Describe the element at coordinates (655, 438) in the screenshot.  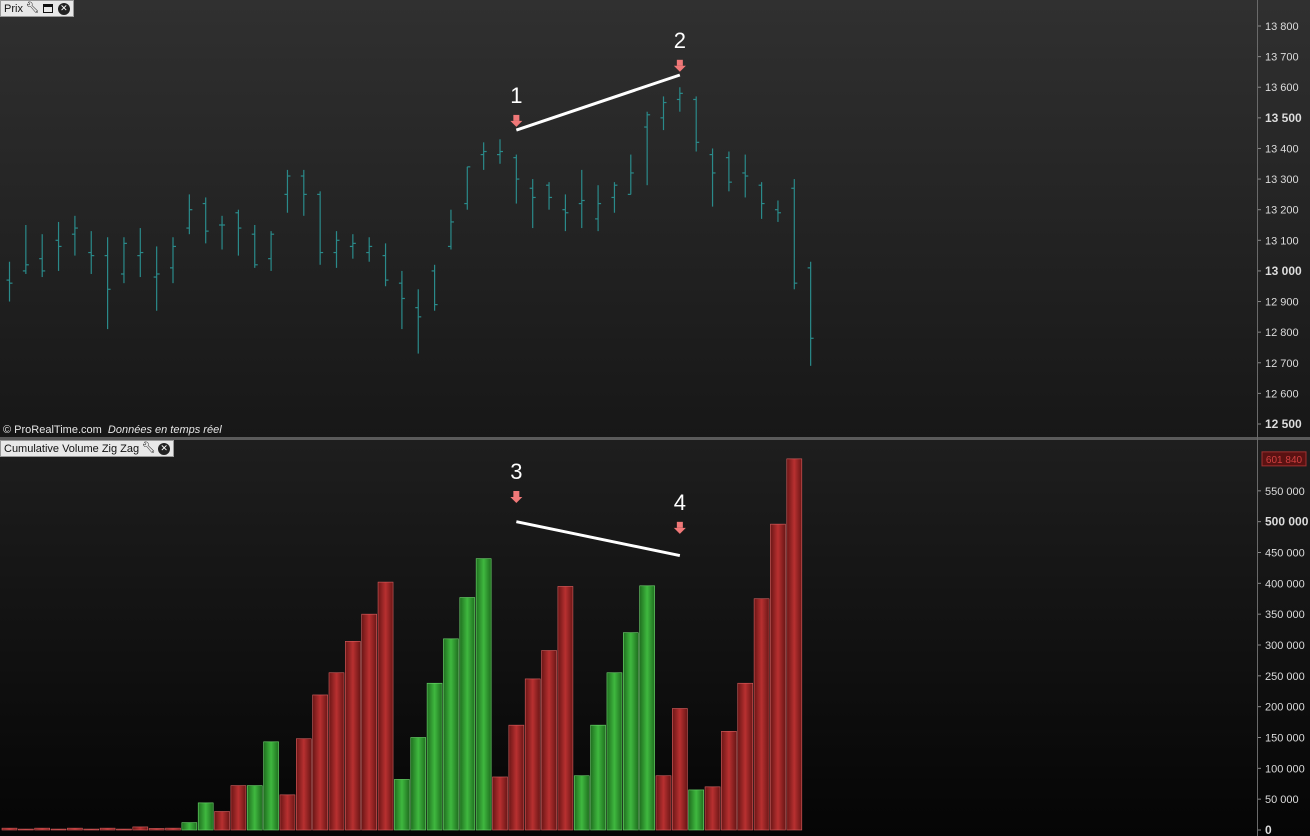
I see `panel-divider` at that location.